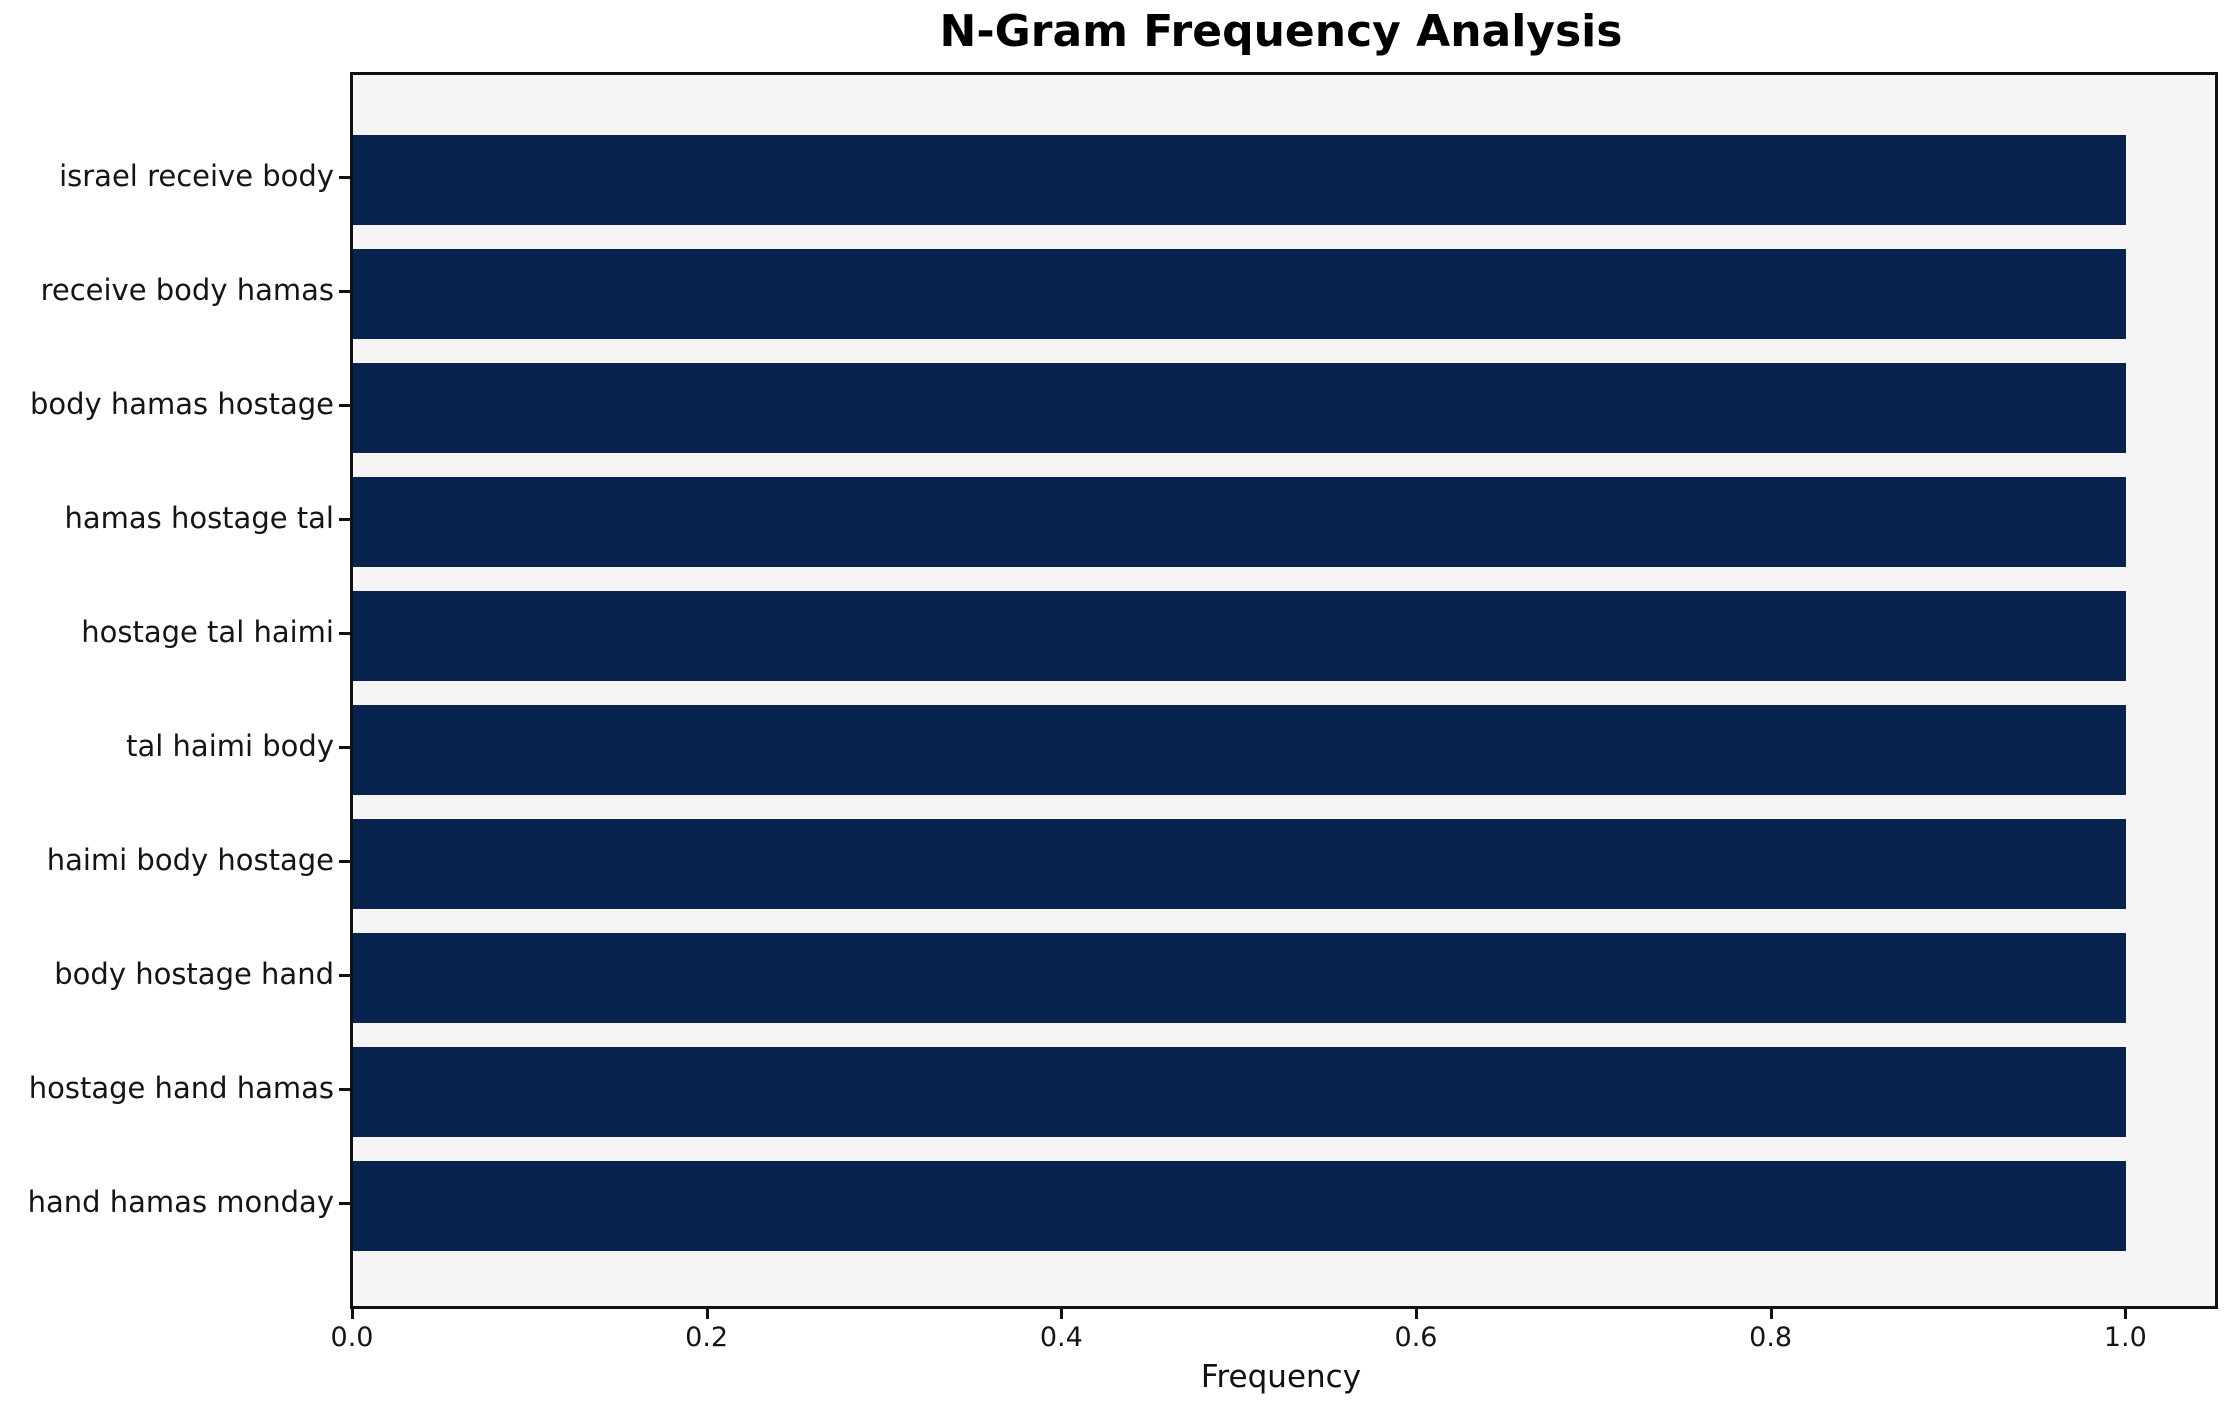 This screenshot has width=2231, height=1414. What do you see at coordinates (1281, 1377) in the screenshot?
I see `x-axis-label: Frequency` at bounding box center [1281, 1377].